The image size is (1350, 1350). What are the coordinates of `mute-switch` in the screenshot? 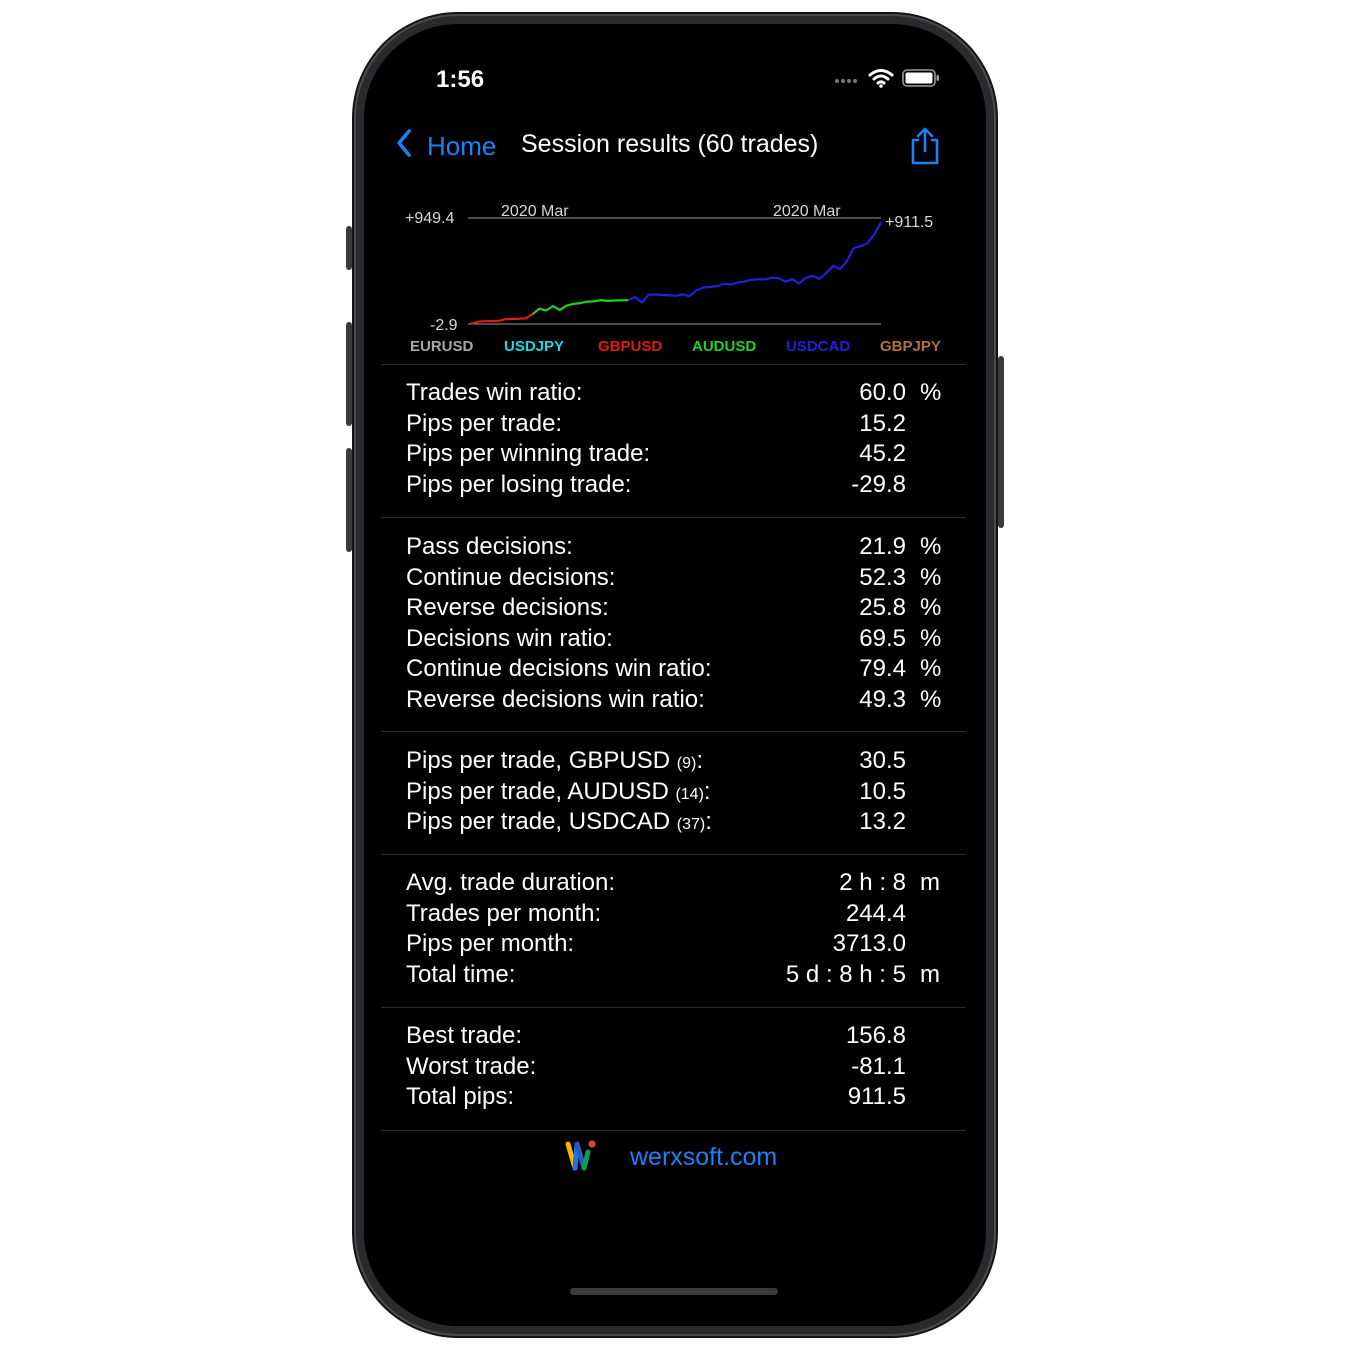 It's located at (349, 248).